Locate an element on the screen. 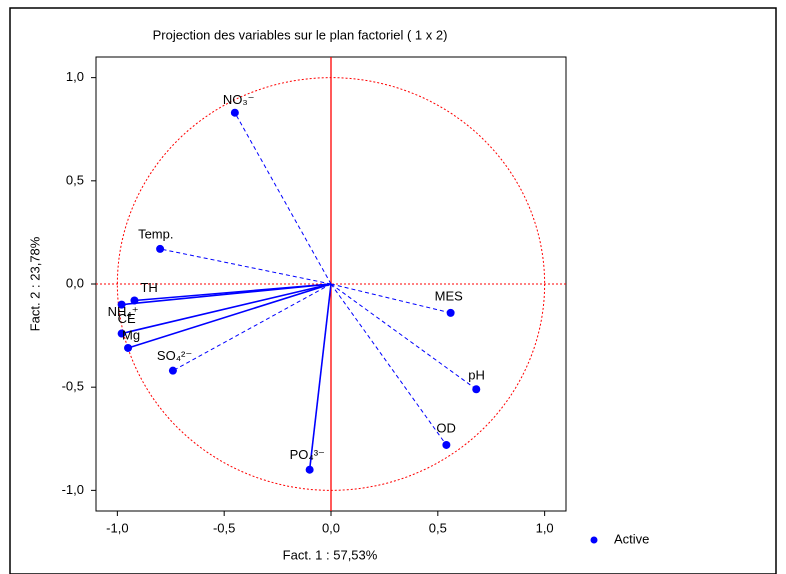 This screenshot has height=574, width=786. x-tick-label: -1,0 is located at coordinates (117, 527).